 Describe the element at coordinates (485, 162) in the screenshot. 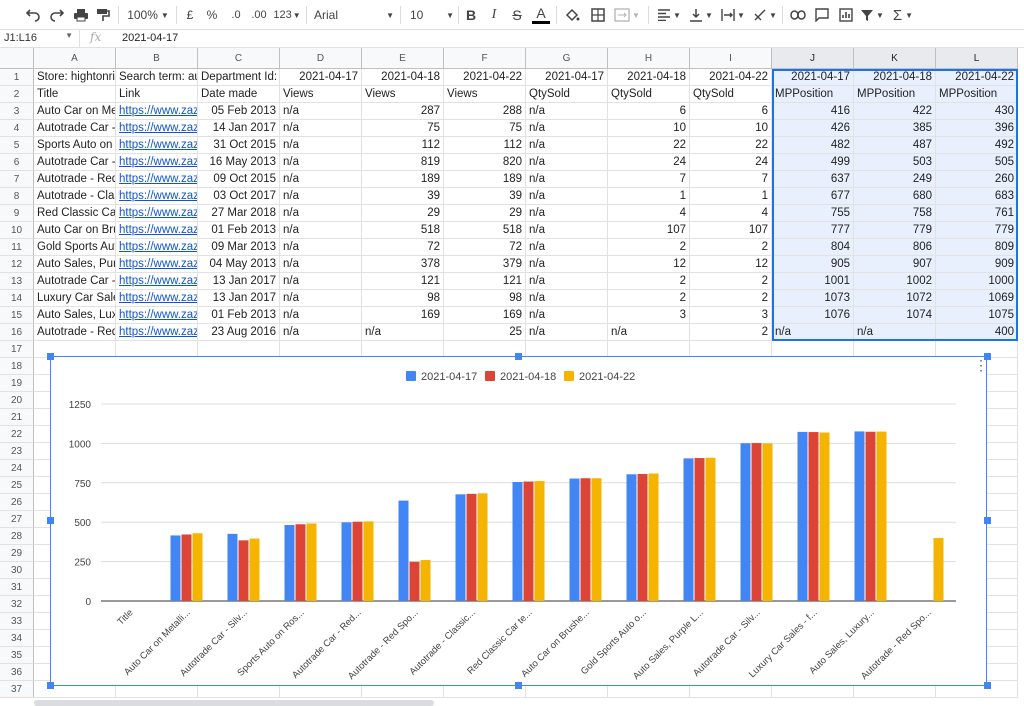

I see `cell: 820` at that location.